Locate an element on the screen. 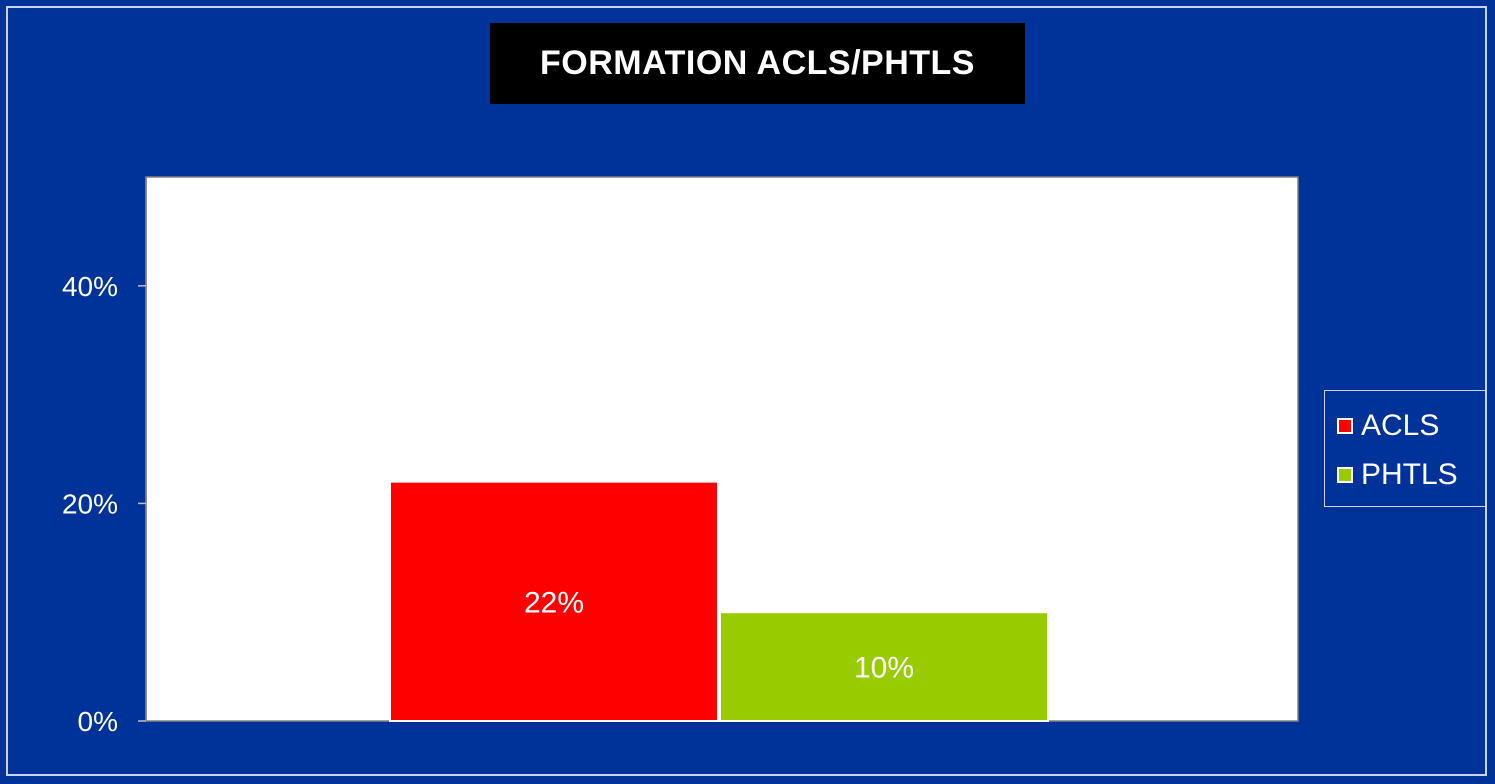  bar-phtls is located at coordinates (884, 667).